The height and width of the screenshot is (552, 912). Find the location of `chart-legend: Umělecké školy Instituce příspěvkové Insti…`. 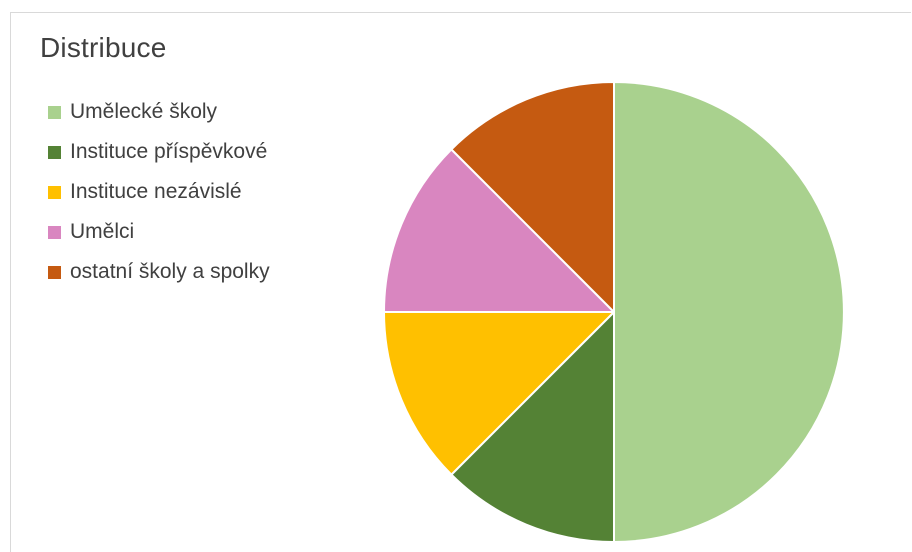

chart-legend: Umělecké školy Instituce příspěvkové Insti… is located at coordinates (159, 192).